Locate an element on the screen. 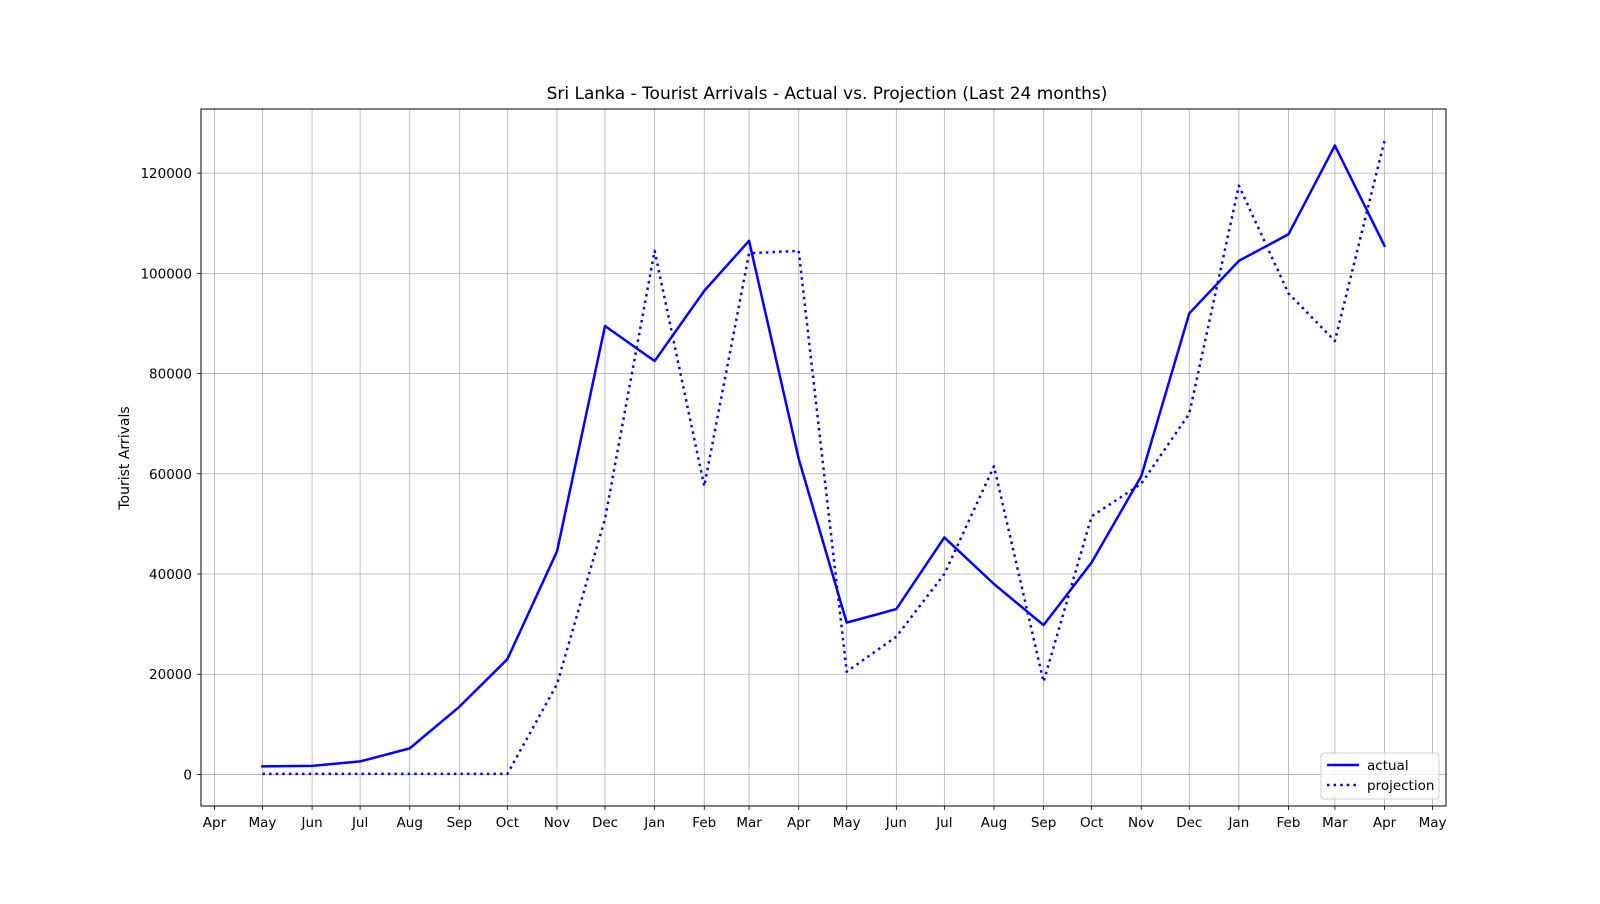 Image resolution: width=1600 pixels, height=904 pixels. y-tick-label: 80000 is located at coordinates (170, 375).